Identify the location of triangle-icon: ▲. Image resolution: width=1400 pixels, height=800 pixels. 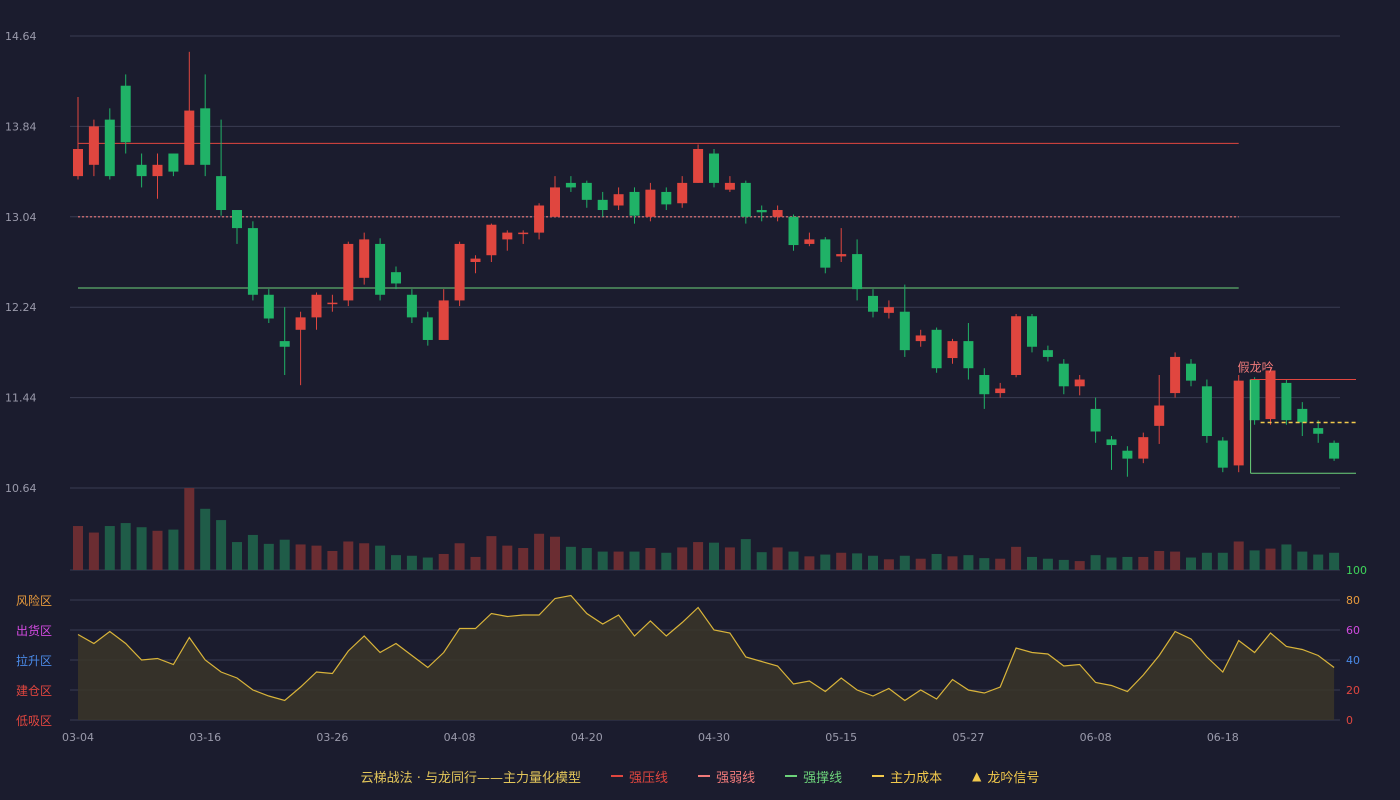
(977, 776).